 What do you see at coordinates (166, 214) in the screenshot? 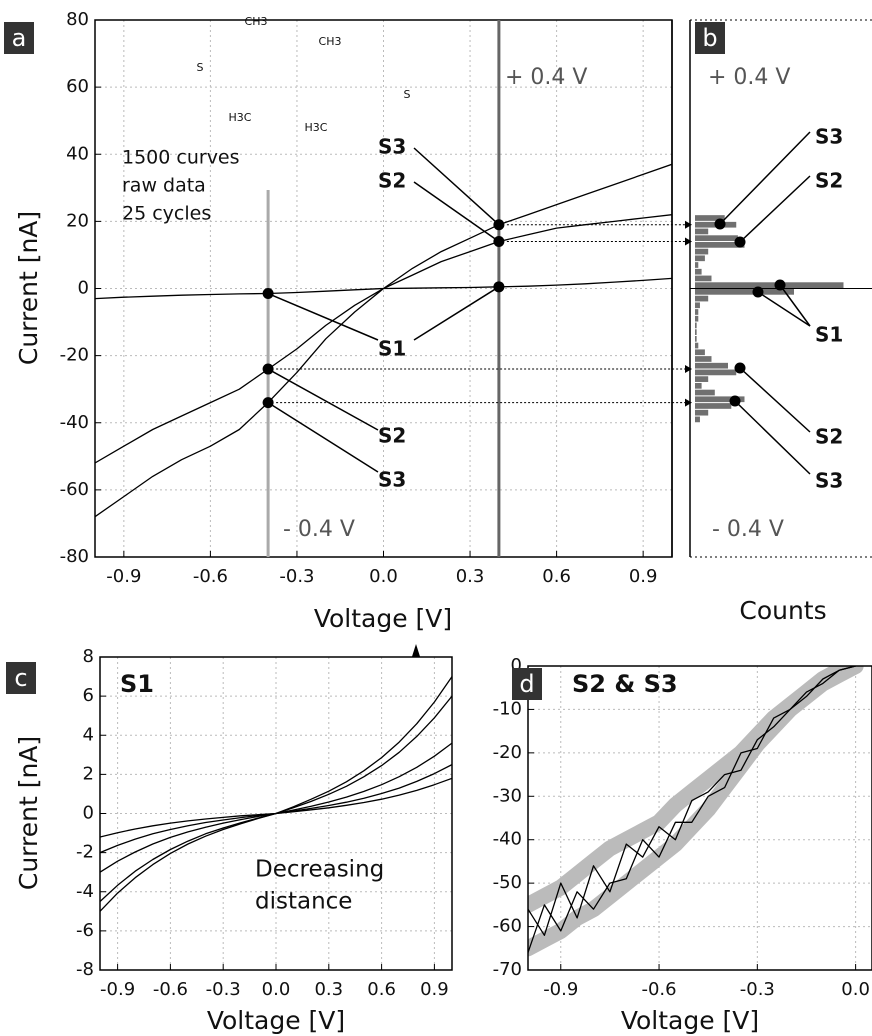
I see `annotation: 25 cycles` at bounding box center [166, 214].